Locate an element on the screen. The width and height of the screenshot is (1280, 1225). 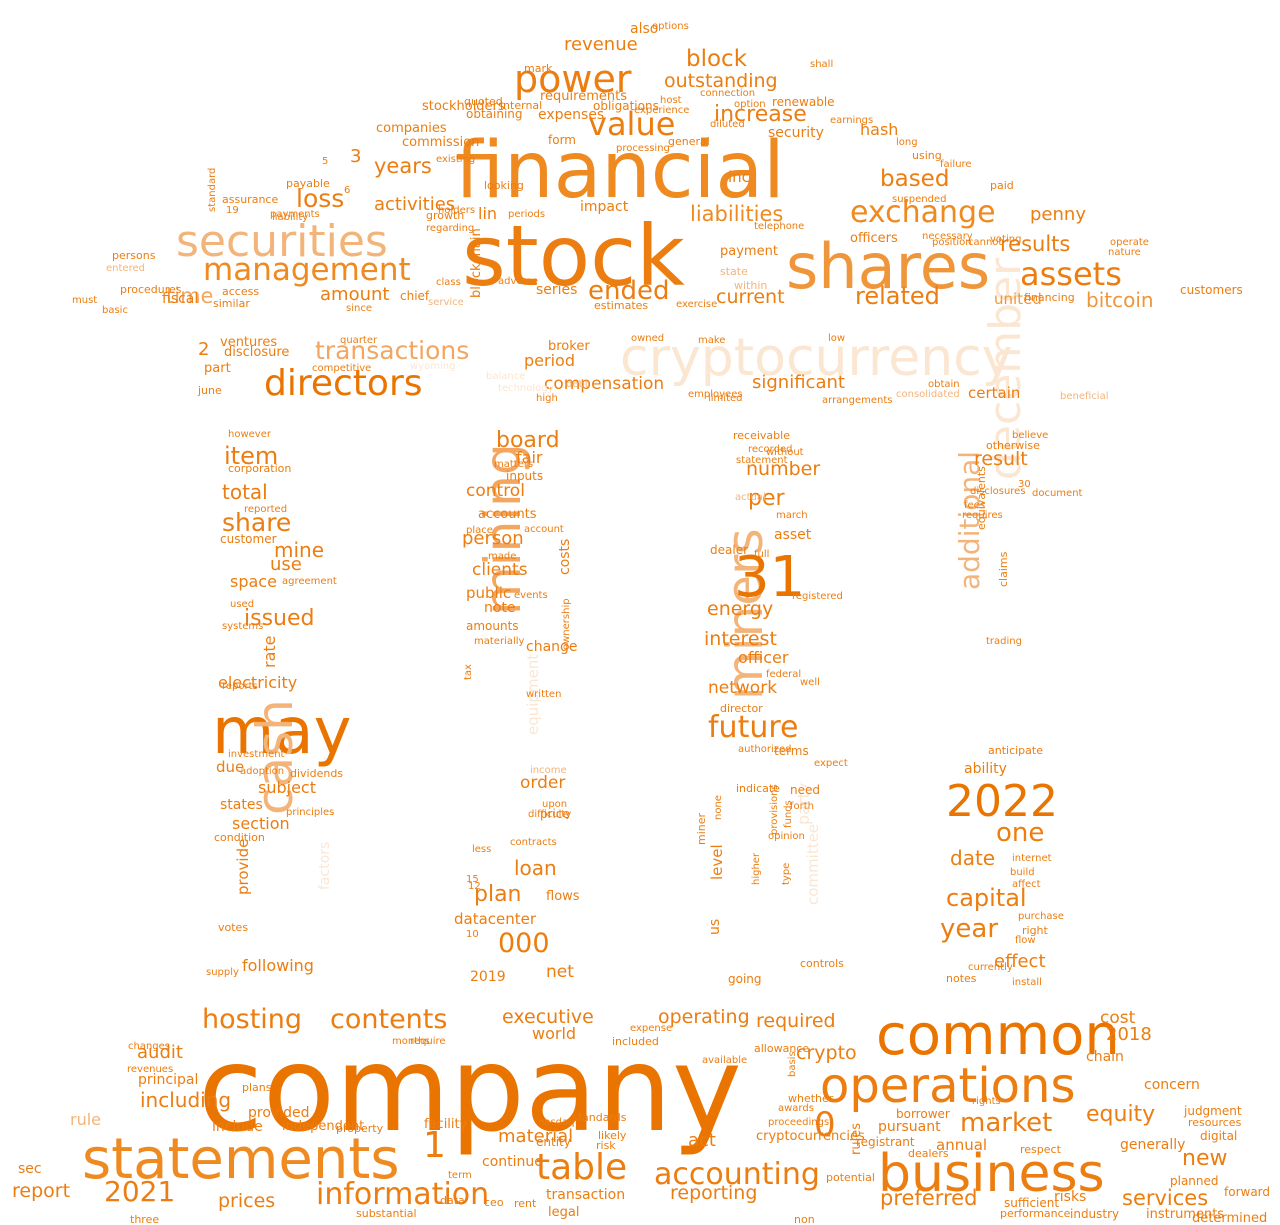
word-accounts: accounts is located at coordinates (507, 514).